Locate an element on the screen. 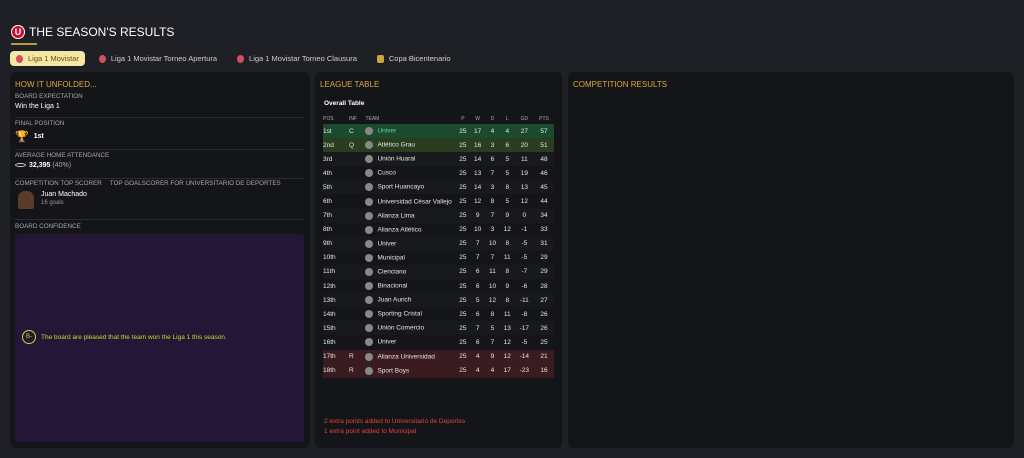 Image resolution: width=1024 pixels, height=458 pixels. column-header: PTS is located at coordinates (544, 119).